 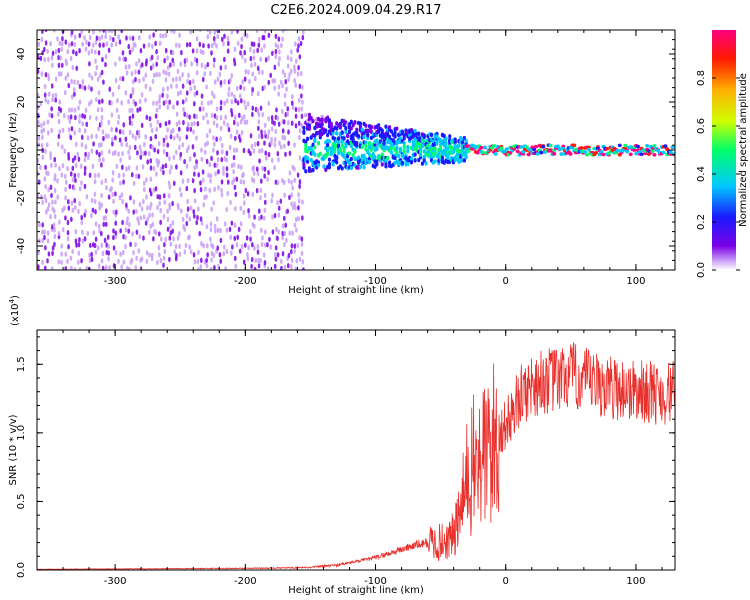 What do you see at coordinates (21, 364) in the screenshot?
I see `snr-ytick-label: 1.5` at bounding box center [21, 364].